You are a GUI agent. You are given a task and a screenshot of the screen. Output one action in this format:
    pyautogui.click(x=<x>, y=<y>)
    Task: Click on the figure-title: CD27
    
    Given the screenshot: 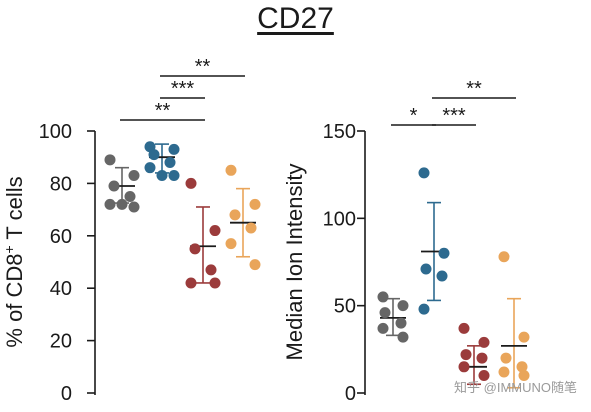 What is the action you would take?
    pyautogui.click(x=295, y=18)
    